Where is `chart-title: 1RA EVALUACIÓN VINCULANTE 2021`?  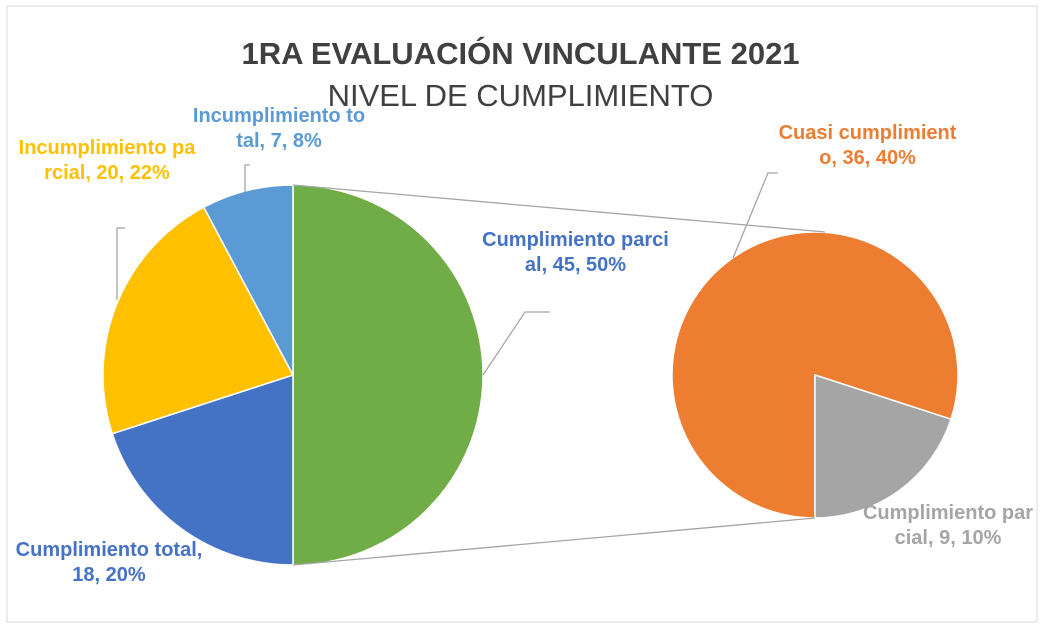 chart-title: 1RA EVALUACIÓN VINCULANTE 2021 is located at coordinates (520, 53).